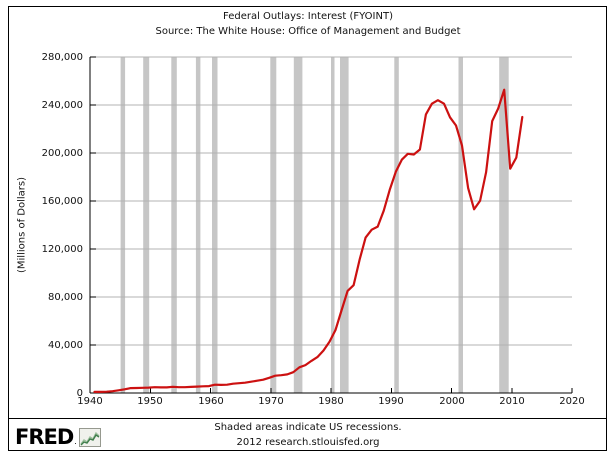 This screenshot has height=459, width=612. Describe the element at coordinates (90, 401) in the screenshot. I see `x-tick-label: 1940` at that location.